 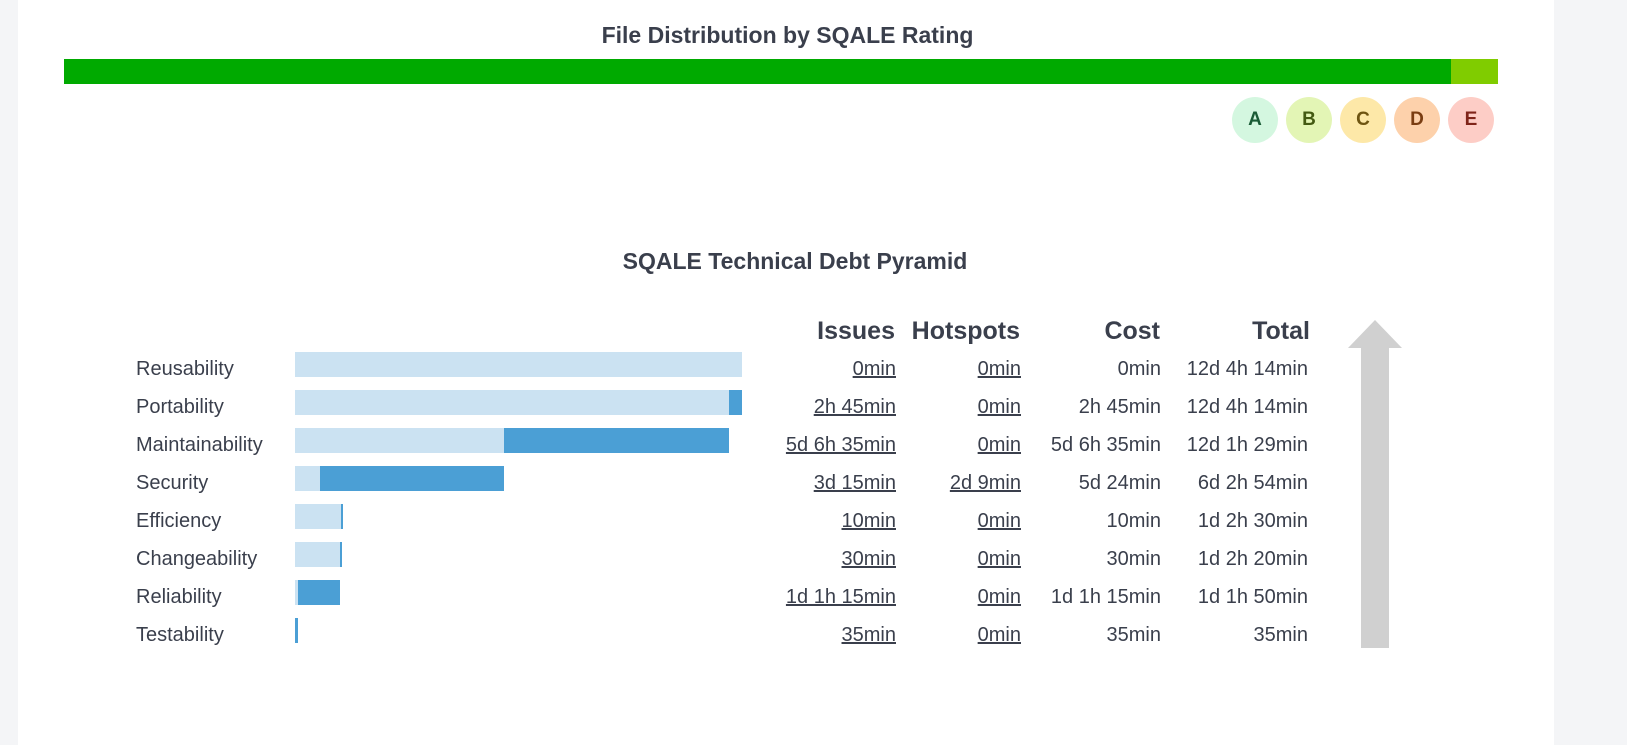 I want to click on hotspots-link: 2d 9min, so click(x=985, y=483).